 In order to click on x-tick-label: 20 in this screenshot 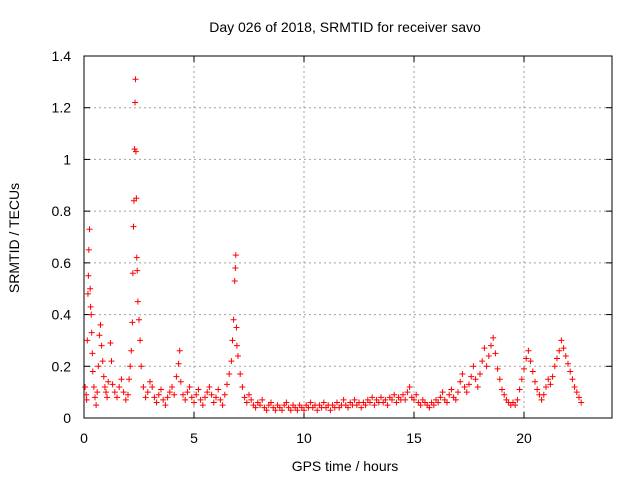, I will do `click(524, 438)`.